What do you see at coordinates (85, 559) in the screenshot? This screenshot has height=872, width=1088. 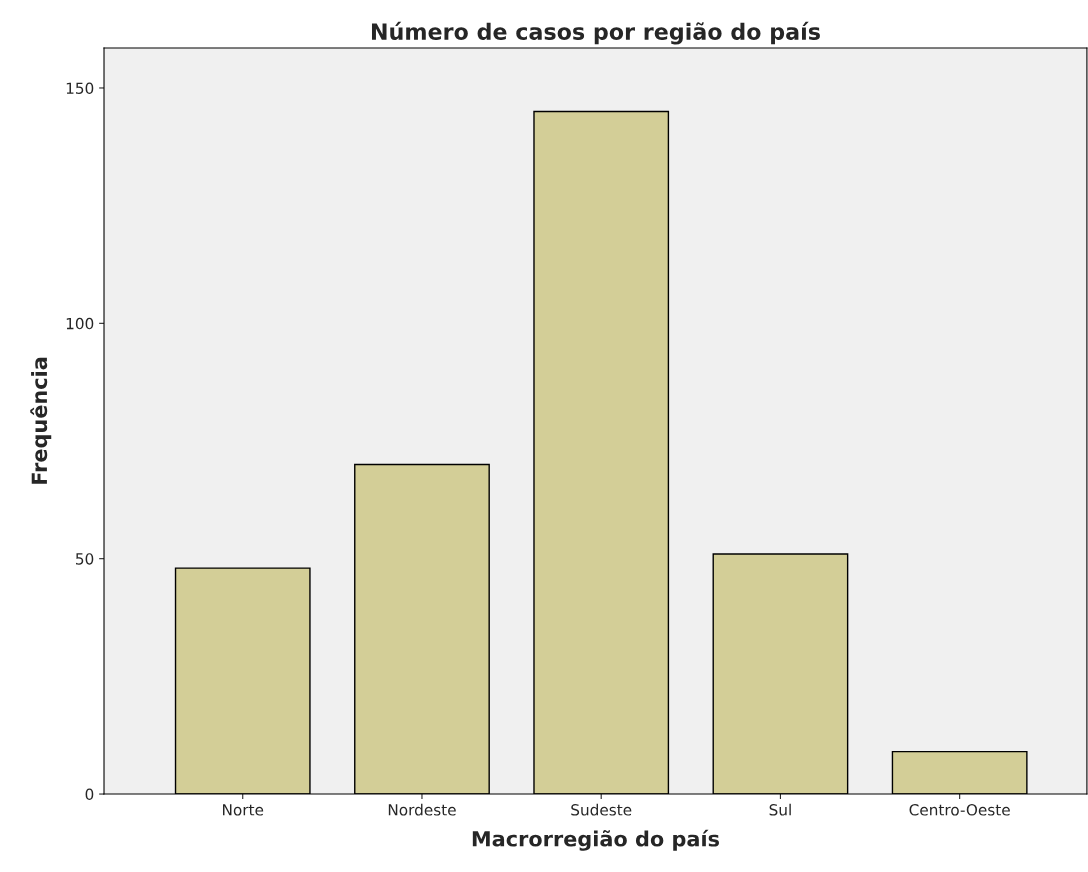 I see `y-tick-label: 50` at bounding box center [85, 559].